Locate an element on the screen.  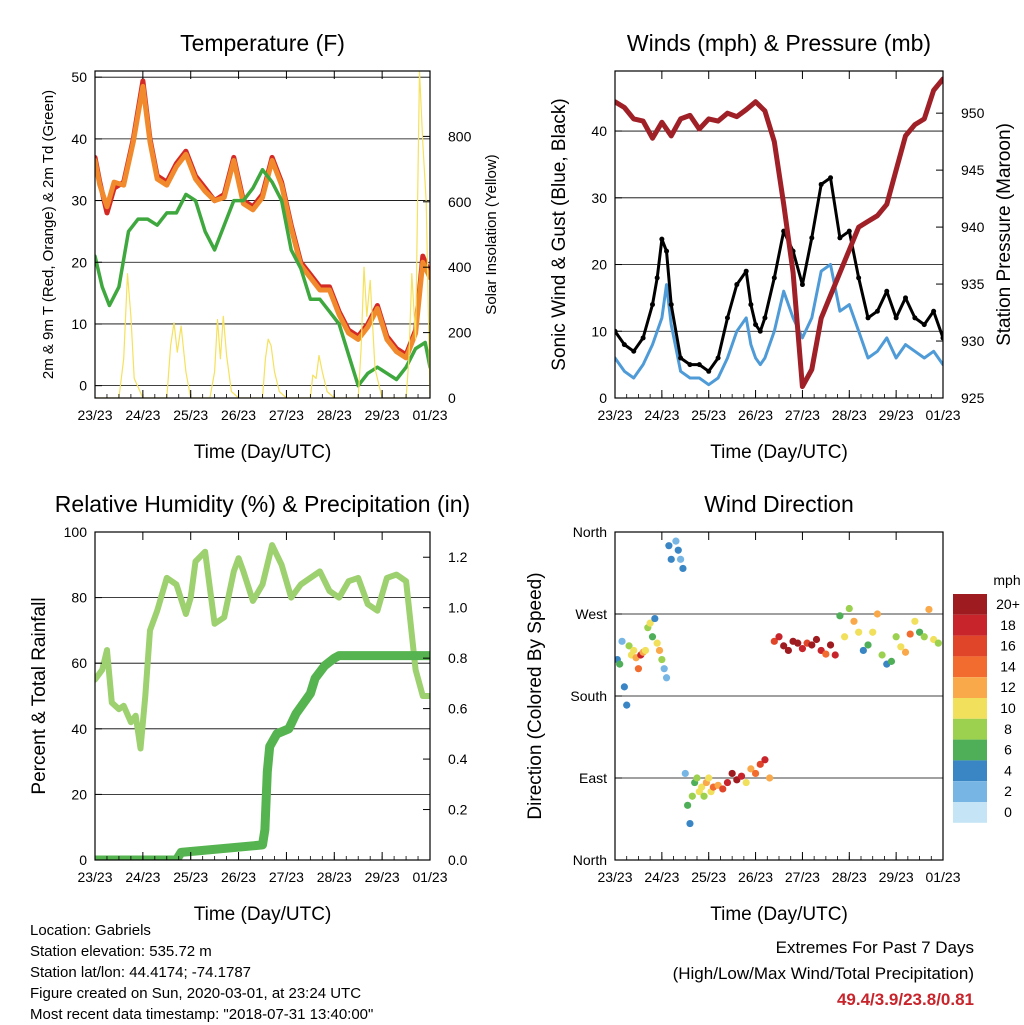
colorbar-label: 2 is located at coordinates (1008, 791).